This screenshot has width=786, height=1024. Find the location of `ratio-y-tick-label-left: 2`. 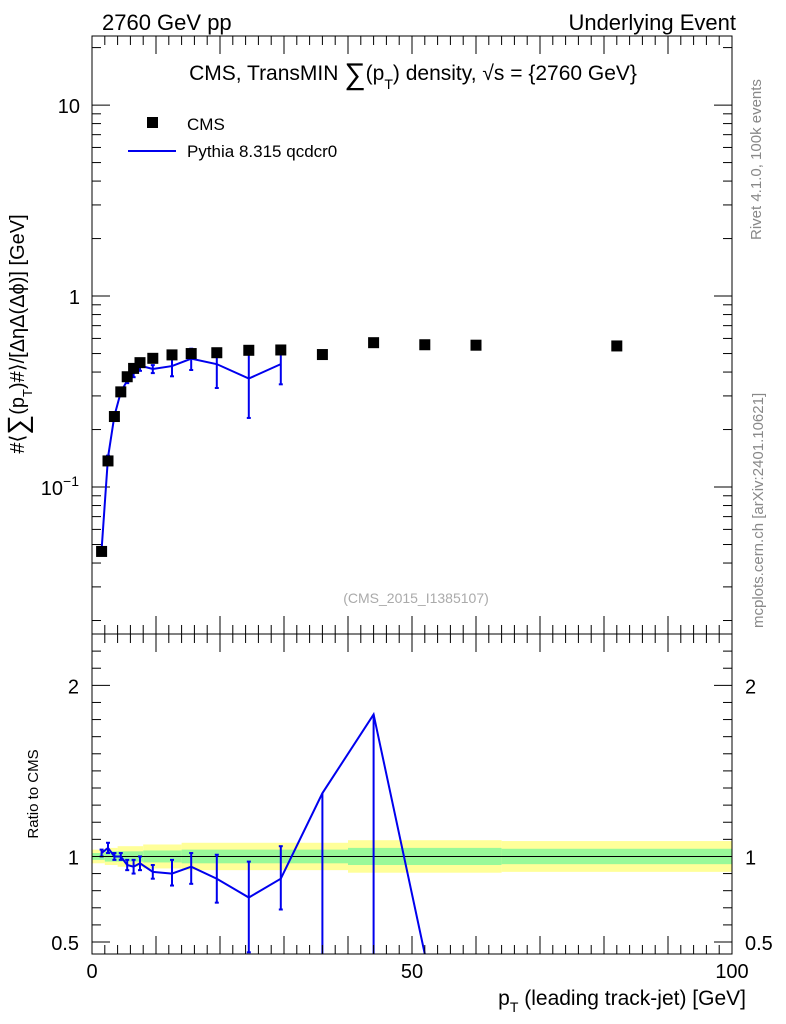

ratio-y-tick-label-left: 2 is located at coordinates (73, 687).